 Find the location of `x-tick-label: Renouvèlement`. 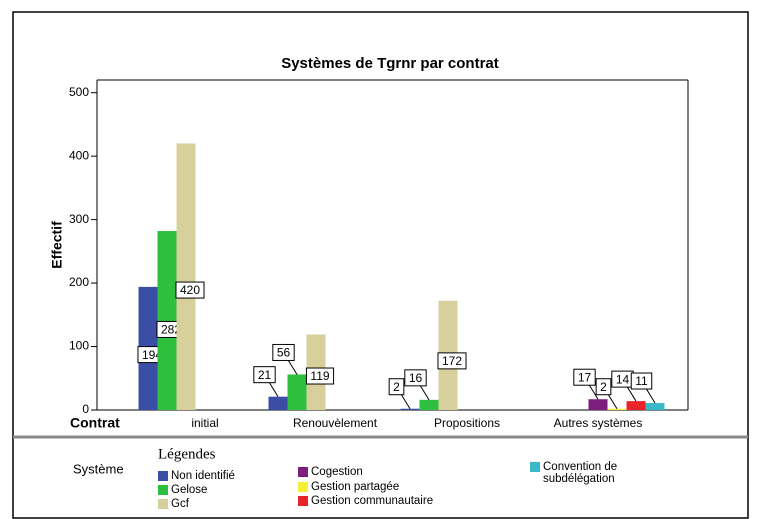

x-tick-label: Renouvèlement is located at coordinates (335, 423).